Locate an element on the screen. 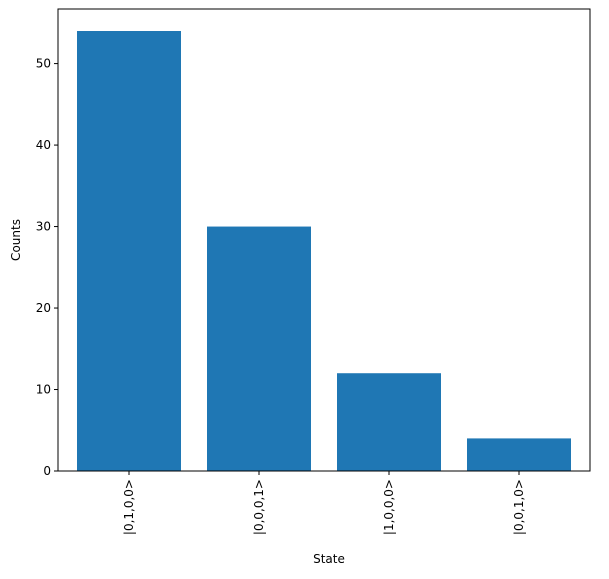 The height and width of the screenshot is (579, 609). y-tick-label: 30 is located at coordinates (43, 227).